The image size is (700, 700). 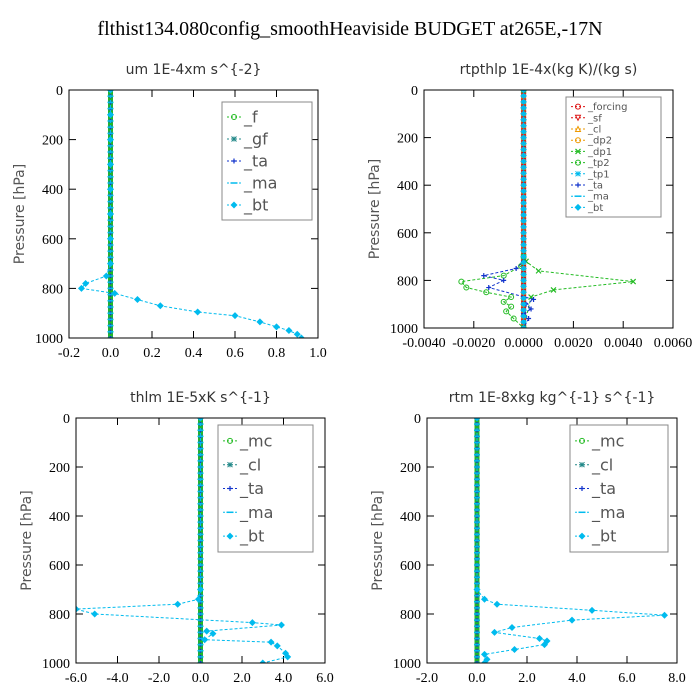 What do you see at coordinates (242, 678) in the screenshot?
I see `x-tick-label: 2.0` at bounding box center [242, 678].